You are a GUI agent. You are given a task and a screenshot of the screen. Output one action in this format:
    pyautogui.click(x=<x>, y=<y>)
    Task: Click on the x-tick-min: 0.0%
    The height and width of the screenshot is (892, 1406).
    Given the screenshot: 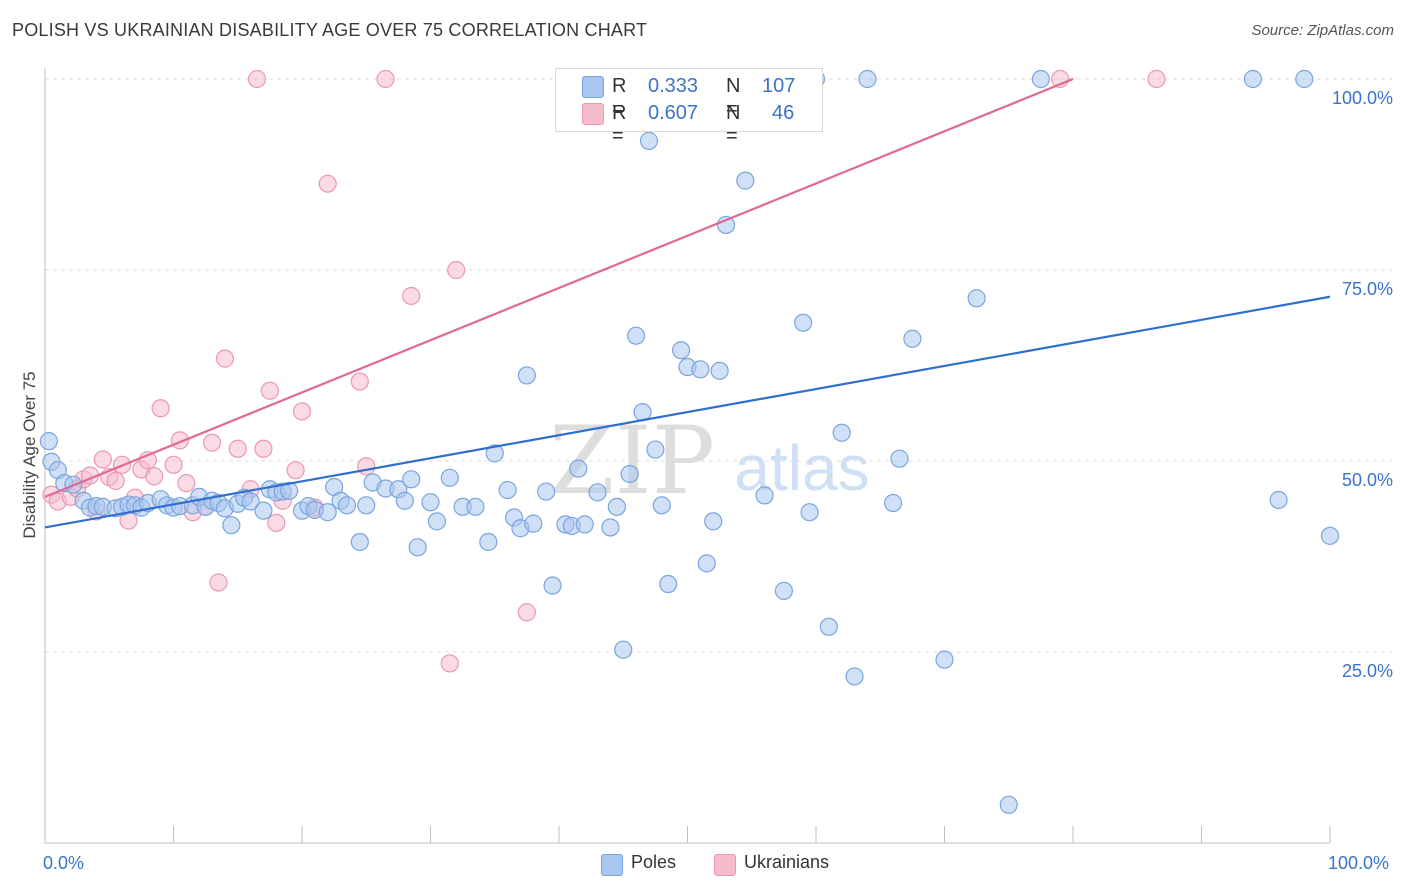 What is the action you would take?
    pyautogui.click(x=64, y=863)
    